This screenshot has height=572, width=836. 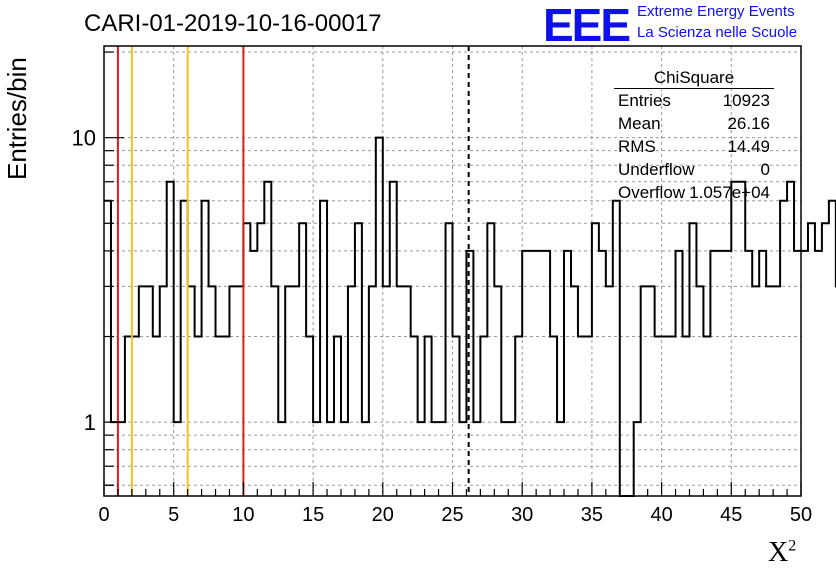 What do you see at coordinates (522, 515) in the screenshot?
I see `x-tick-label: 30` at bounding box center [522, 515].